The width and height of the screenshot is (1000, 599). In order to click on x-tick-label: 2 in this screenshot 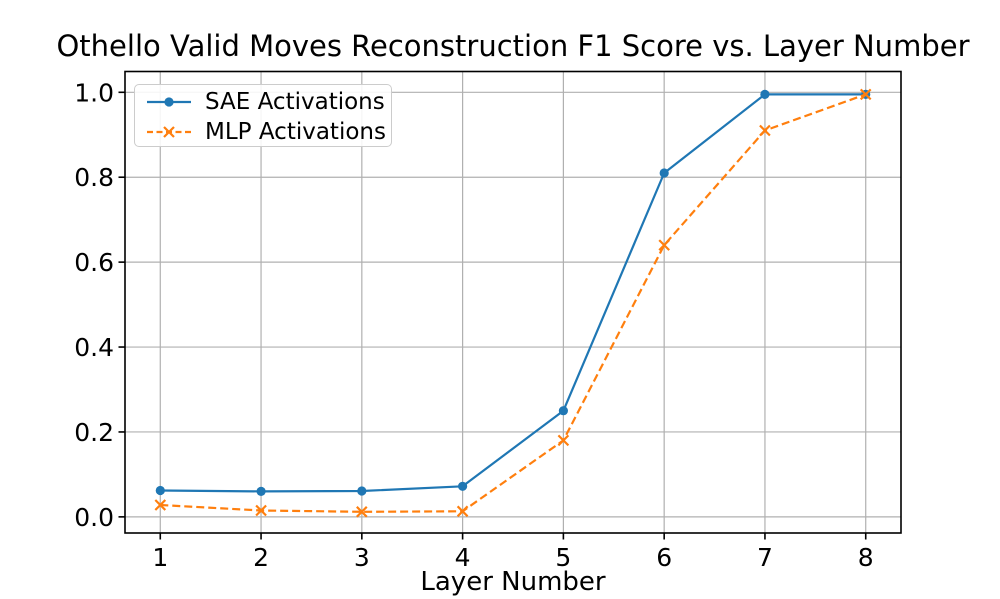, I will do `click(261, 557)`.